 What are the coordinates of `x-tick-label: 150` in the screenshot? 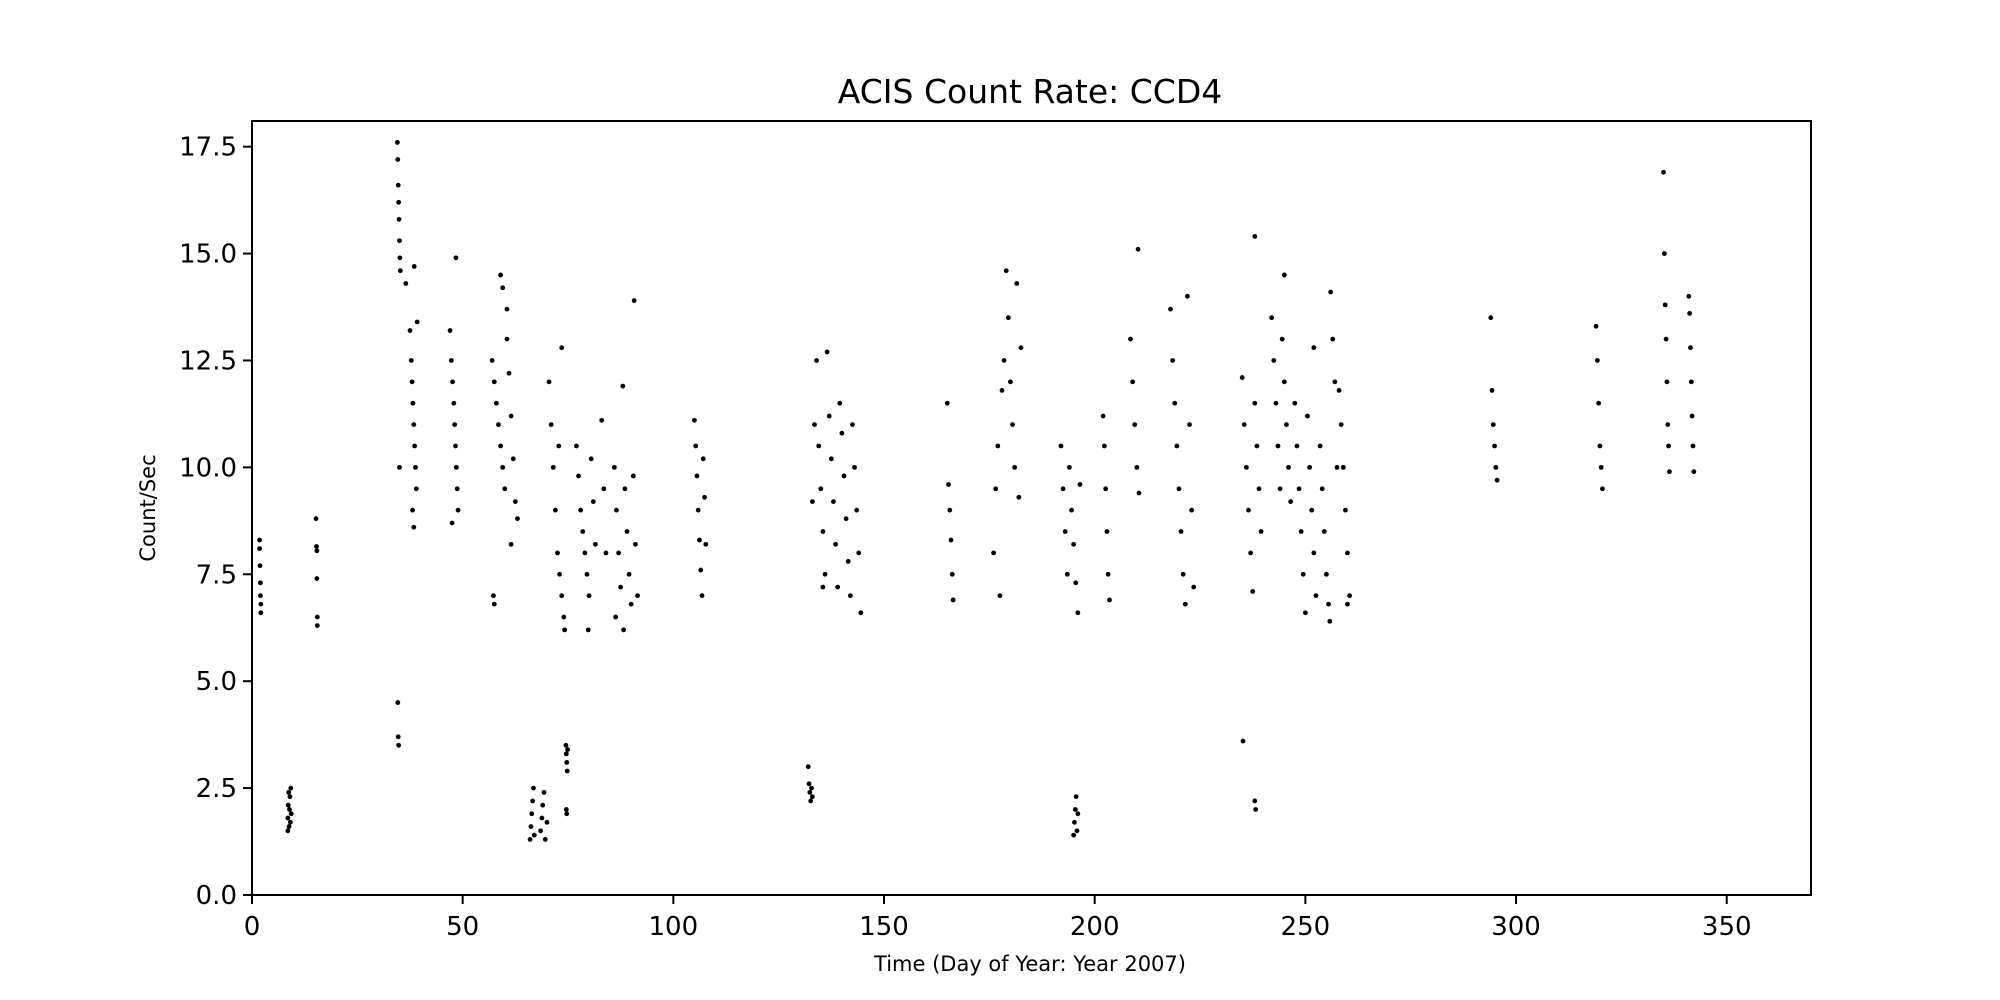 It's located at (884, 927).